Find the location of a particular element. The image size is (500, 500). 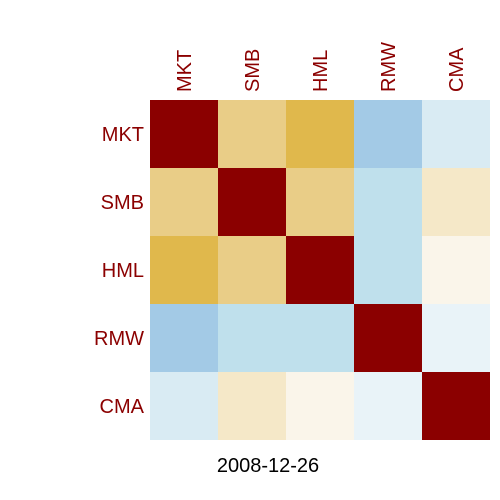

heatmap-cell-rmw-smb is located at coordinates (252, 338).